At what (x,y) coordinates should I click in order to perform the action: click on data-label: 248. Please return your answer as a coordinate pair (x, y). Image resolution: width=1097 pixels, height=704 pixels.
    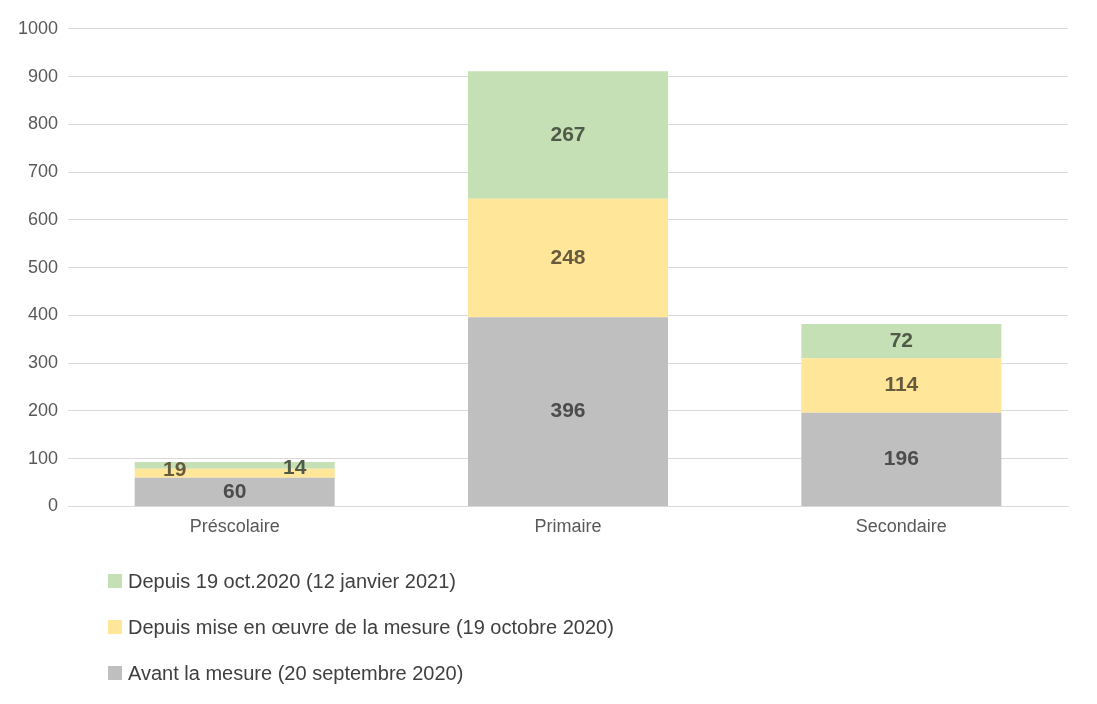
    Looking at the image, I should click on (568, 256).